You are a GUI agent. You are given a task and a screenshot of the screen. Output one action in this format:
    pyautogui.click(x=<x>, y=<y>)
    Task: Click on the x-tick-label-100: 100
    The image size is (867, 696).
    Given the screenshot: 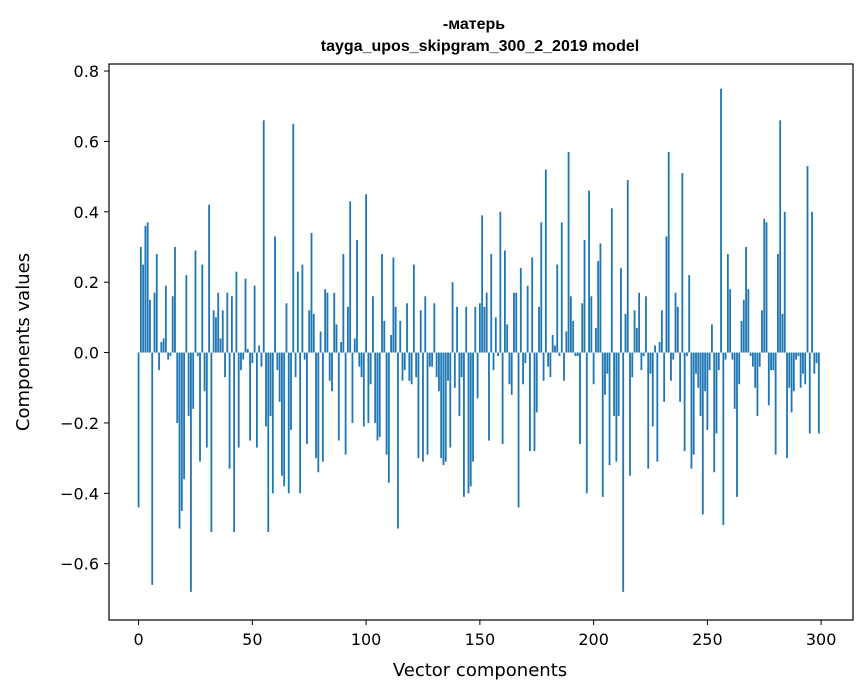 What is the action you would take?
    pyautogui.click(x=366, y=639)
    